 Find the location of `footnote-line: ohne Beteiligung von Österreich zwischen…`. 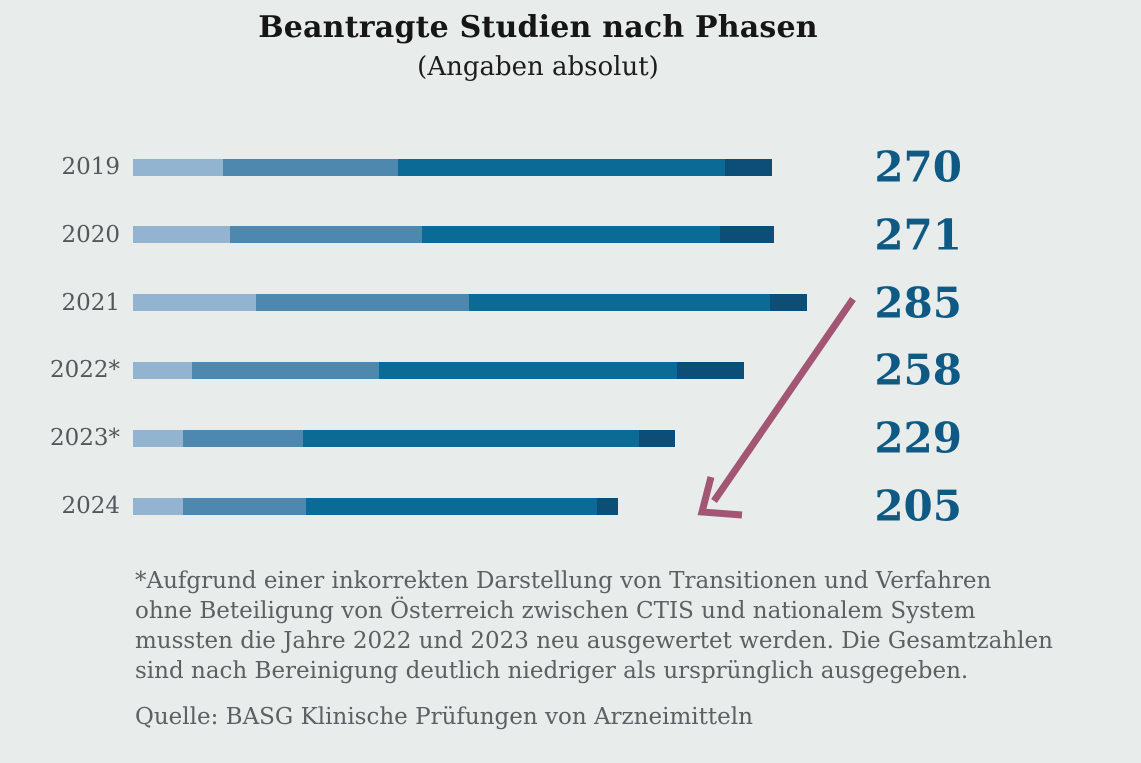

footnote-line: ohne Beteiligung von Österreich zwischen… is located at coordinates (555, 611).